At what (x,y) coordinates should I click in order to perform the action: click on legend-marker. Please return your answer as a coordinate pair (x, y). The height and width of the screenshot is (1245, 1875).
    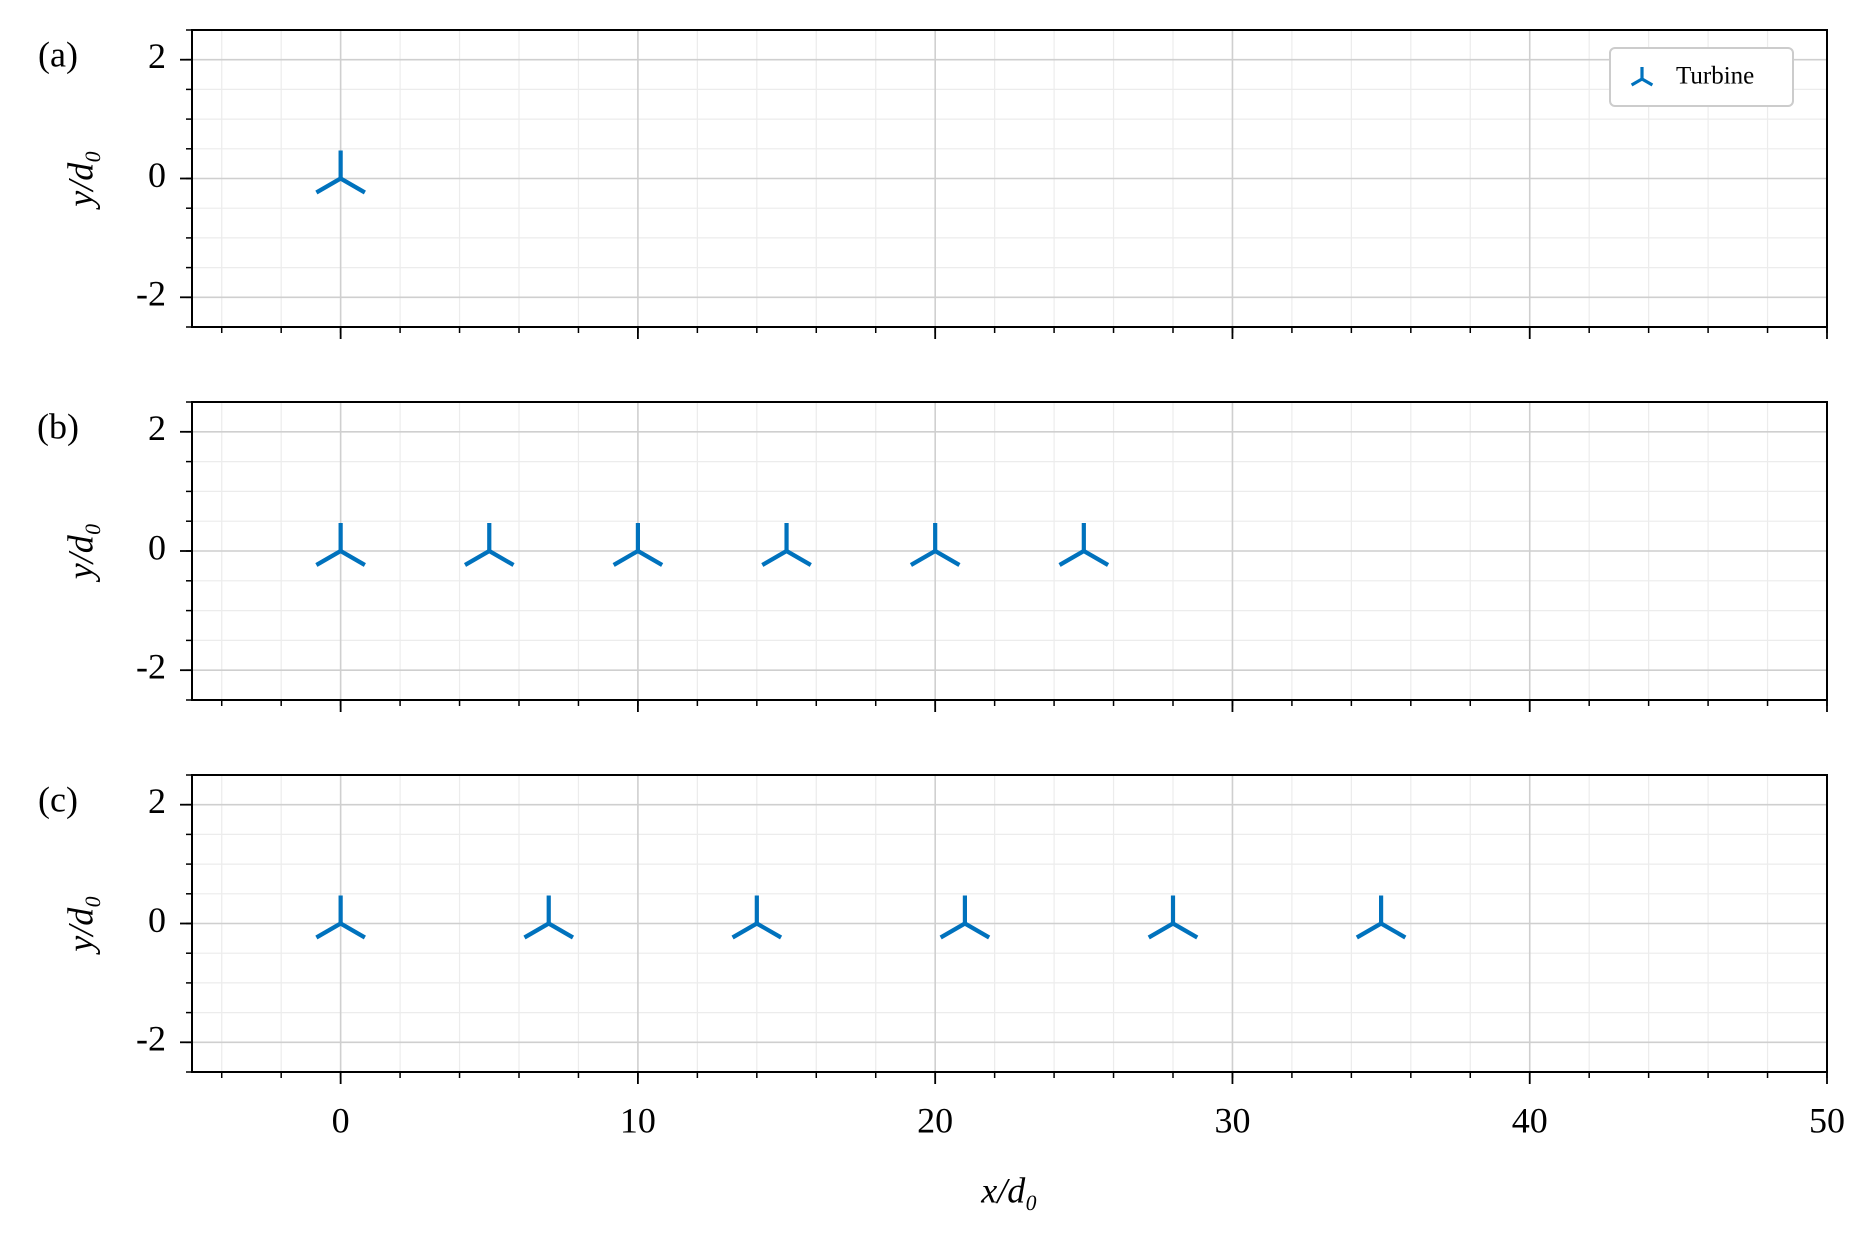
    Looking at the image, I should click on (1642, 77).